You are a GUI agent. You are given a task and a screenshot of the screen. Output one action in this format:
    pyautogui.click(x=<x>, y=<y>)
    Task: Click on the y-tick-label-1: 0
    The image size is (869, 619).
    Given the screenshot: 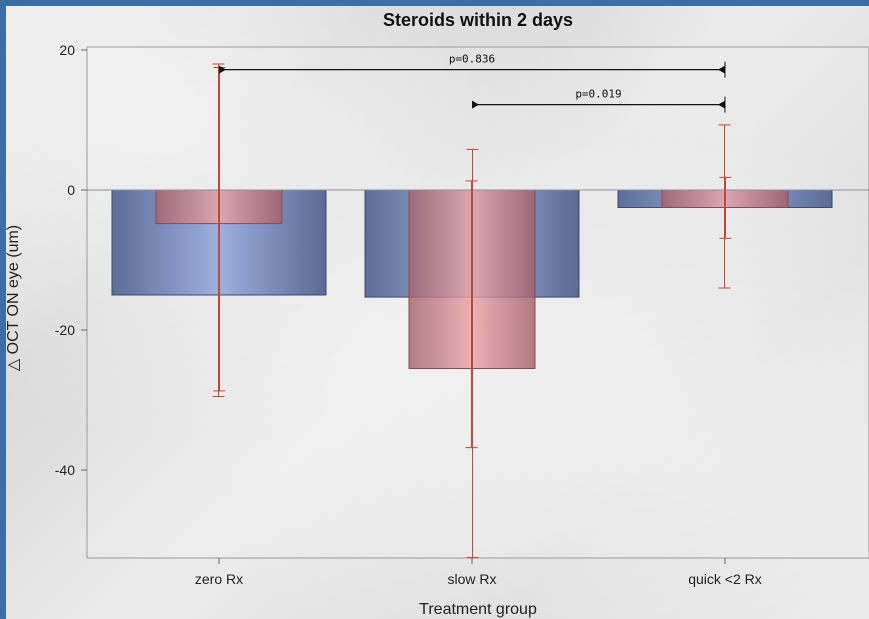 What is the action you would take?
    pyautogui.click(x=71, y=190)
    